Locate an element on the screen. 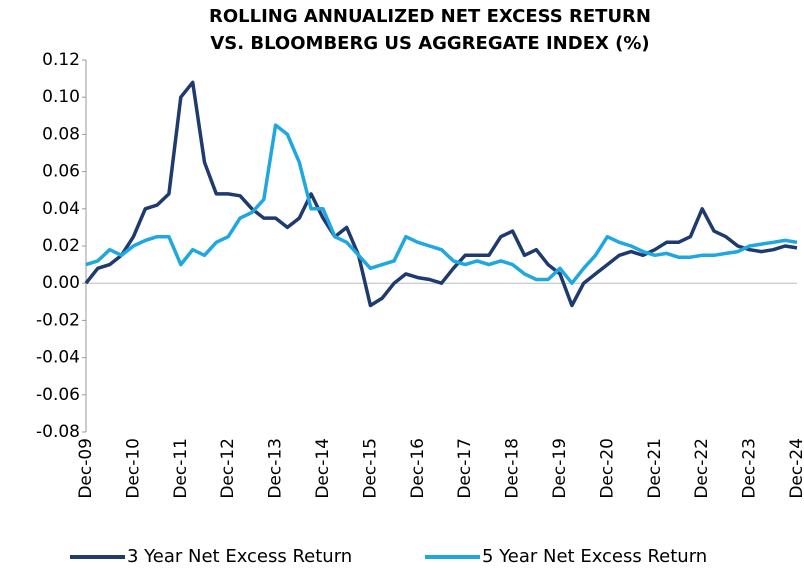 This screenshot has height=573, width=804. x-tick-label: Dec-23 is located at coordinates (750, 468).